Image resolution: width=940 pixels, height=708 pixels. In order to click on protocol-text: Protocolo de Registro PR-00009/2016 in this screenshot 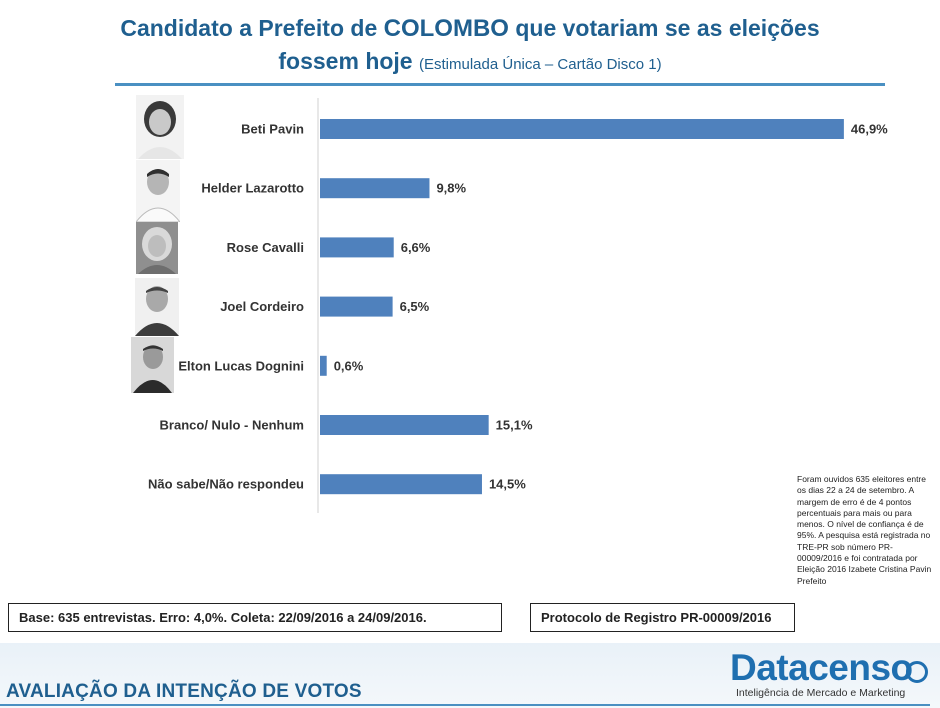, I will do `click(656, 617)`.